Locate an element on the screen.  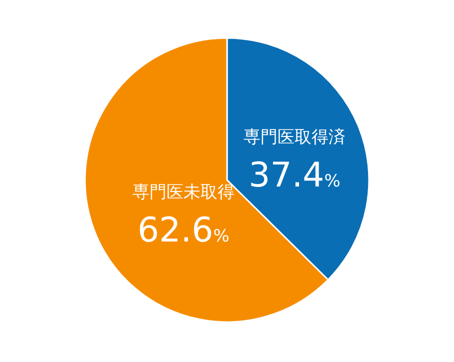
slice-label: 専門医取得済 is located at coordinates (295, 138).